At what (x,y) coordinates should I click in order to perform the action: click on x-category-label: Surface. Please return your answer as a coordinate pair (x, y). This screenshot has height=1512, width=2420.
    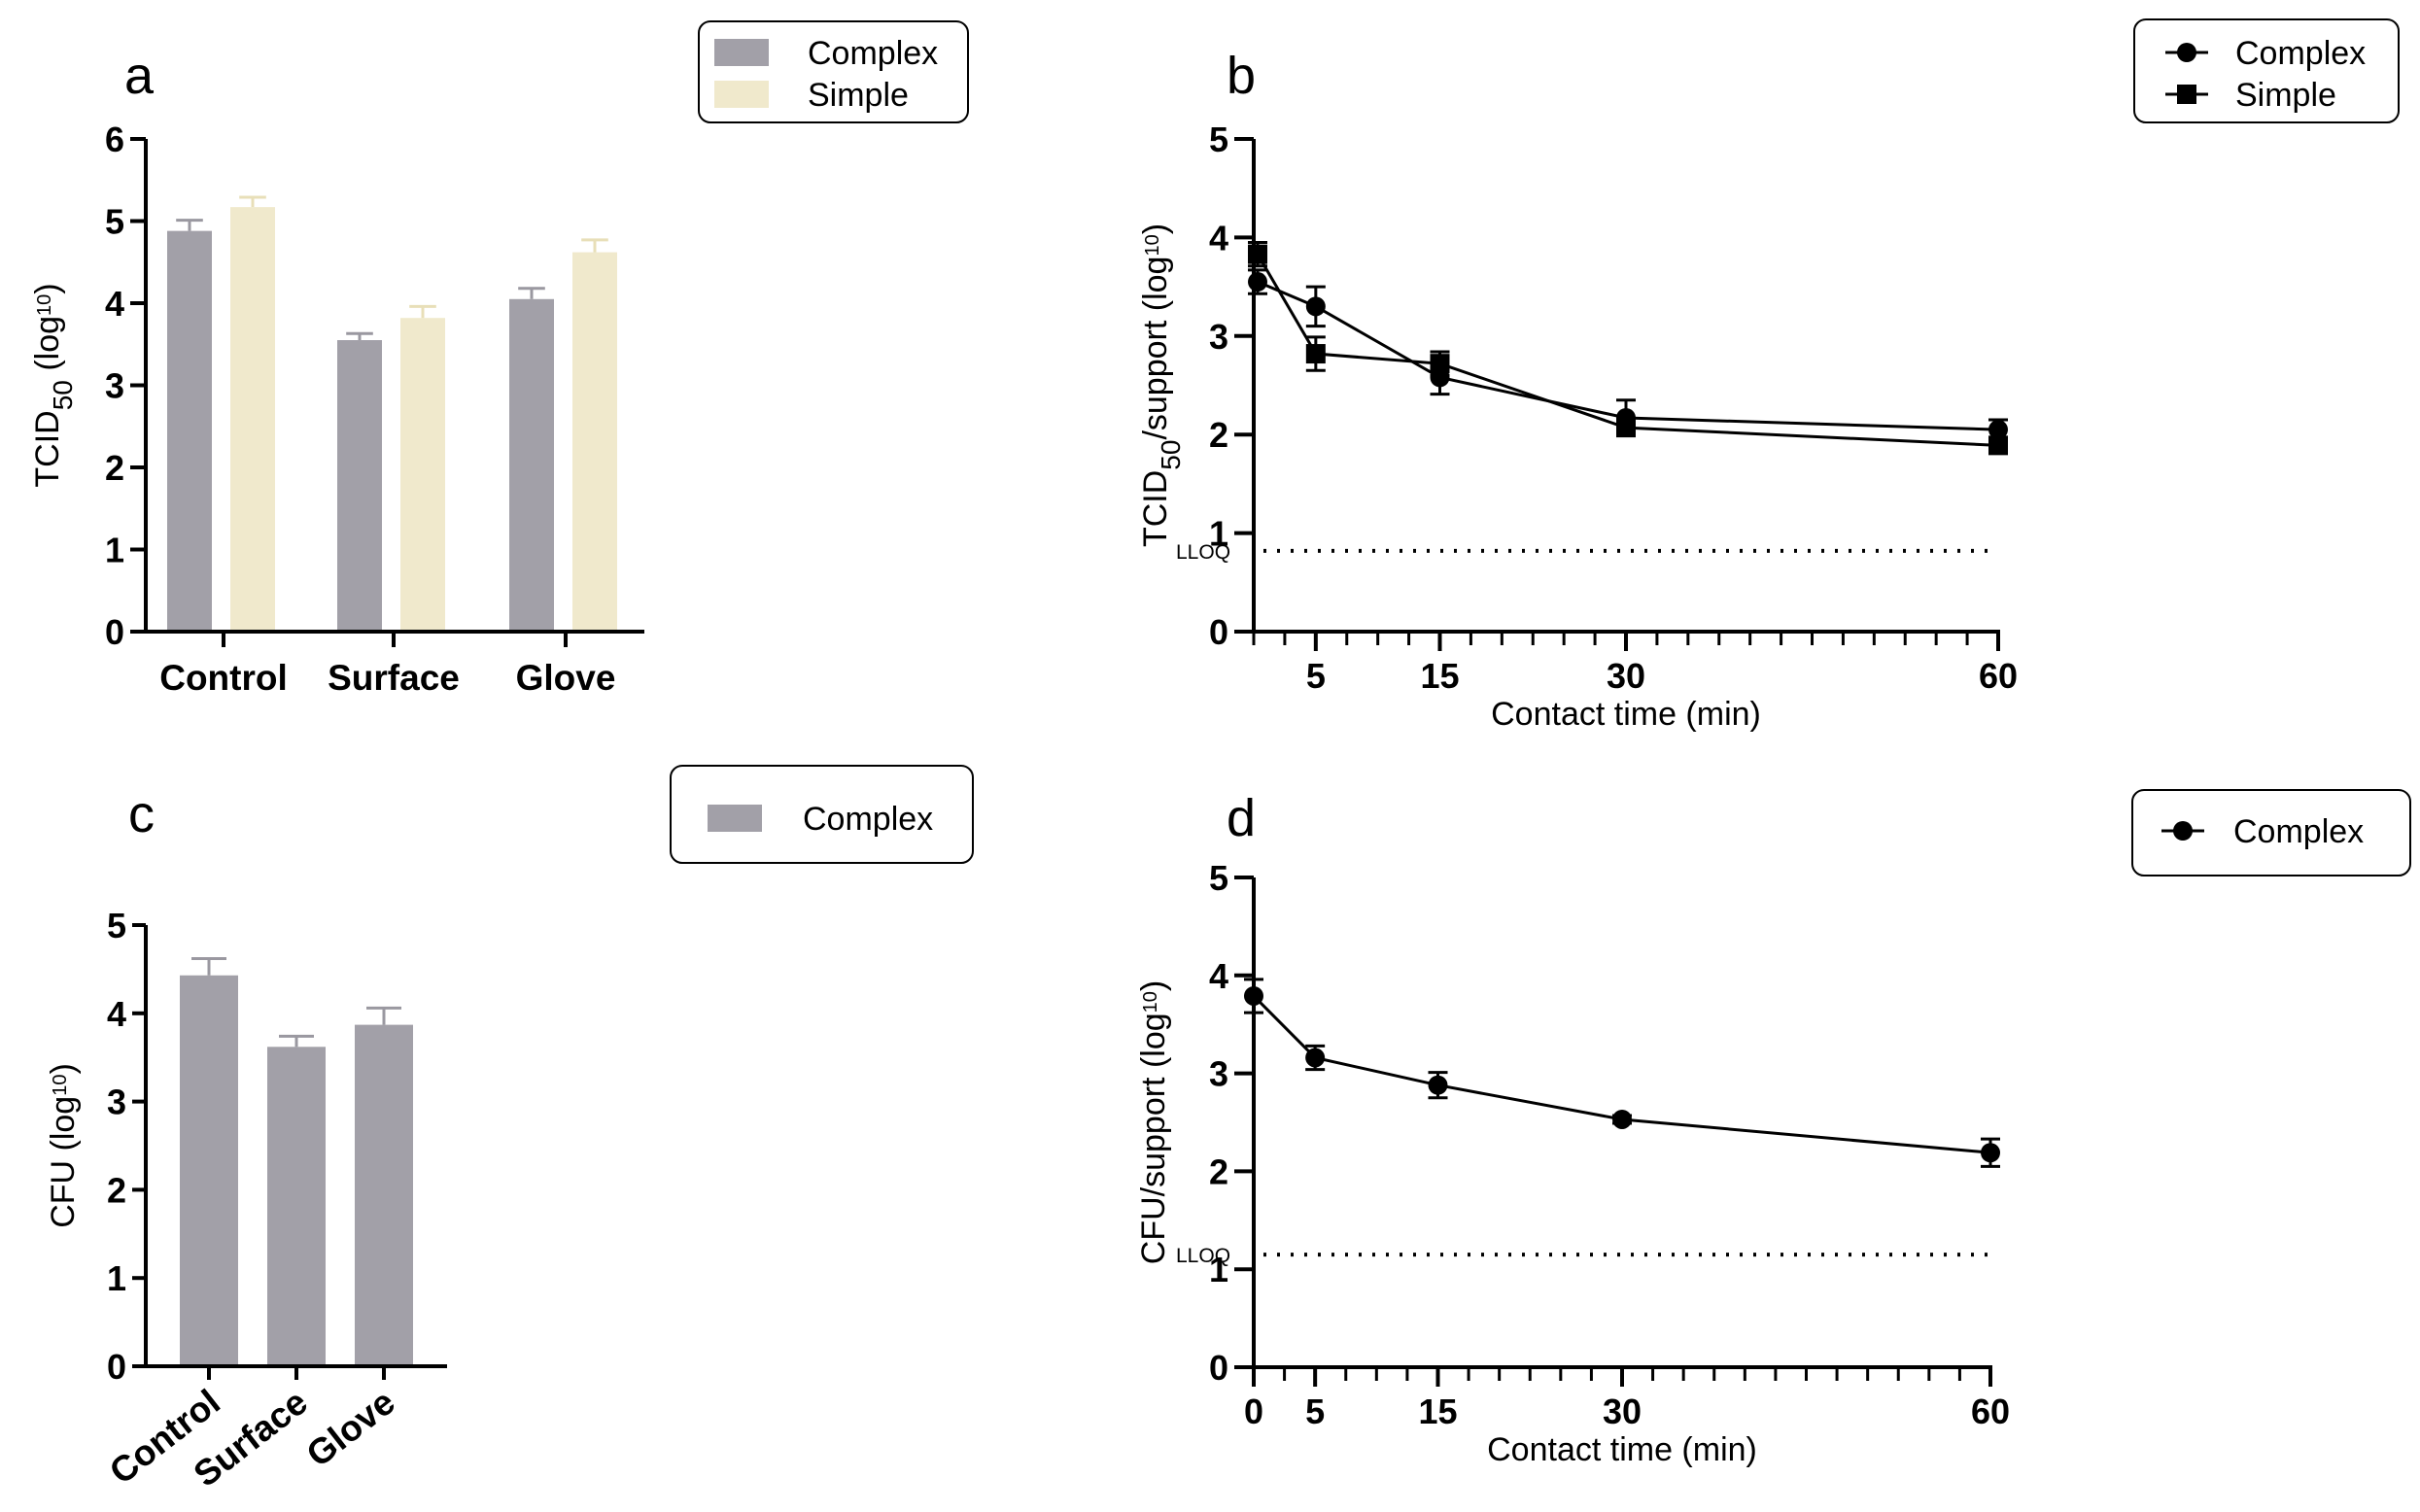
    Looking at the image, I should click on (394, 678).